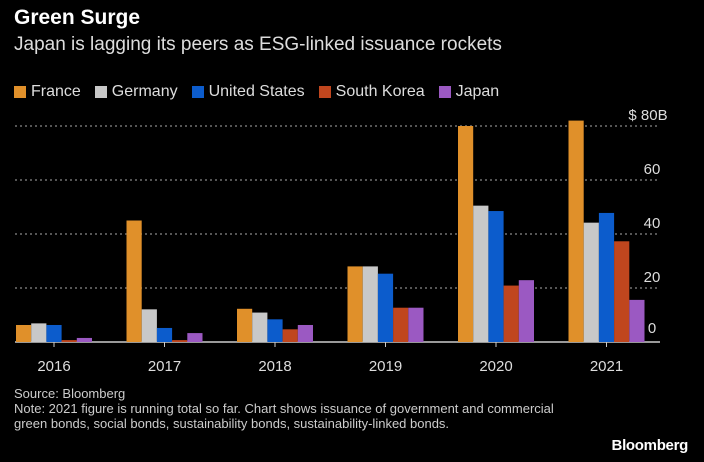 The height and width of the screenshot is (462, 704). What do you see at coordinates (511, 313) in the screenshot?
I see `bar-south-korea-2020` at bounding box center [511, 313].